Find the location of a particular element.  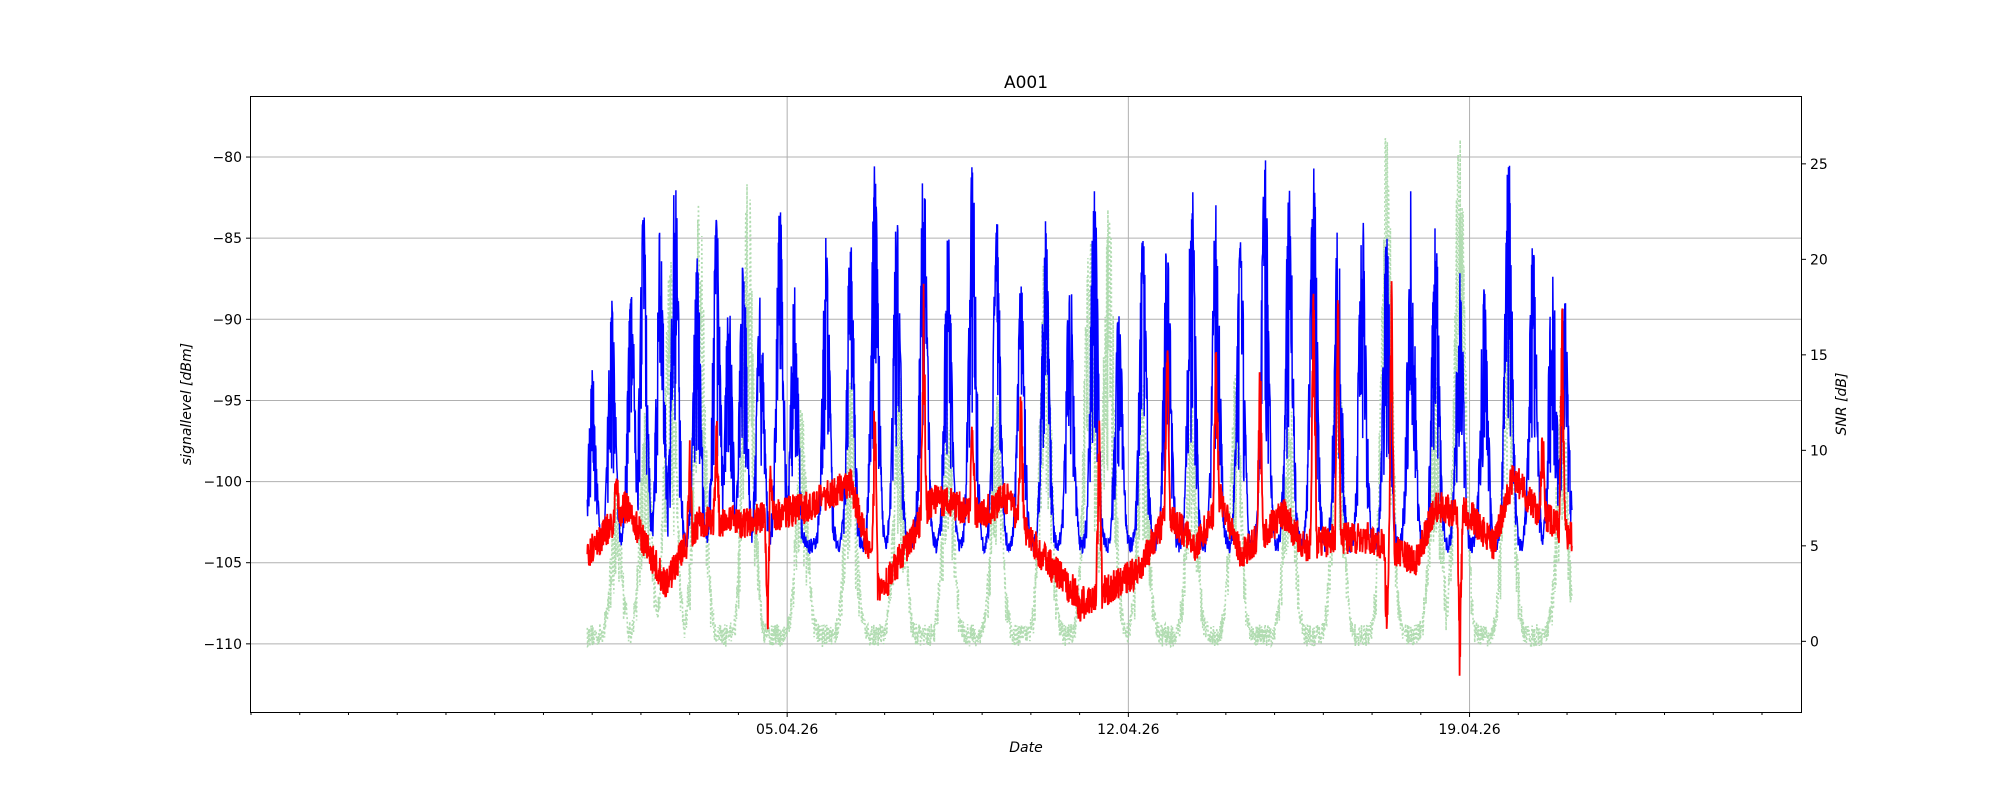

x-tick-label: 19.04.26 is located at coordinates (1469, 730).